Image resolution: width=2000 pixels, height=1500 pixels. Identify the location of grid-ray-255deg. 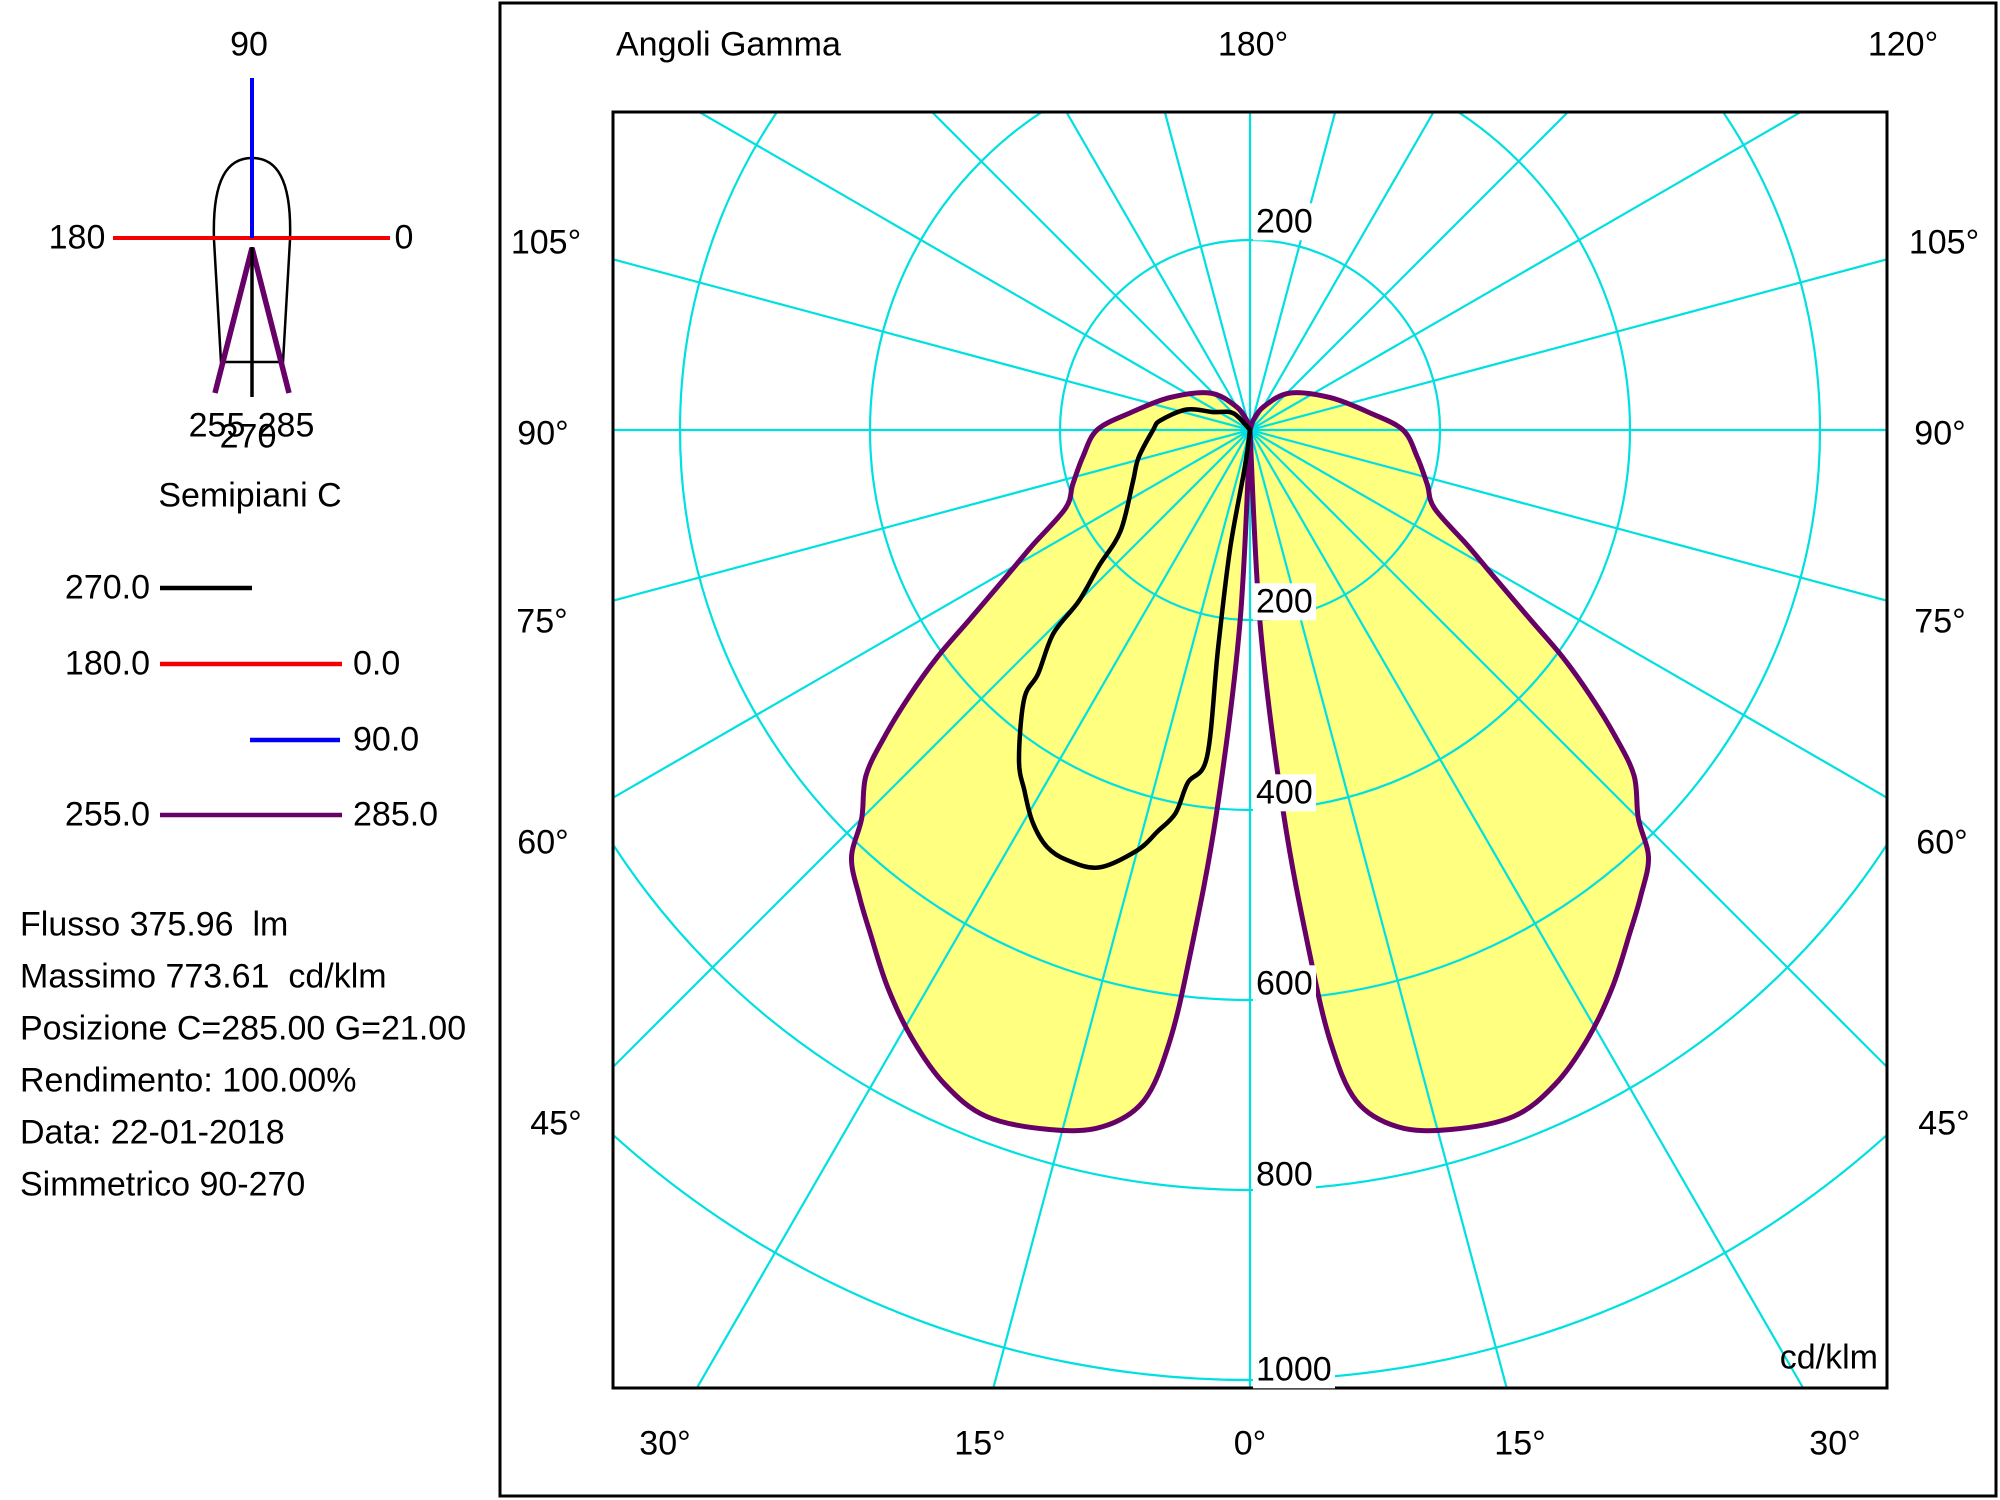
(932, 345).